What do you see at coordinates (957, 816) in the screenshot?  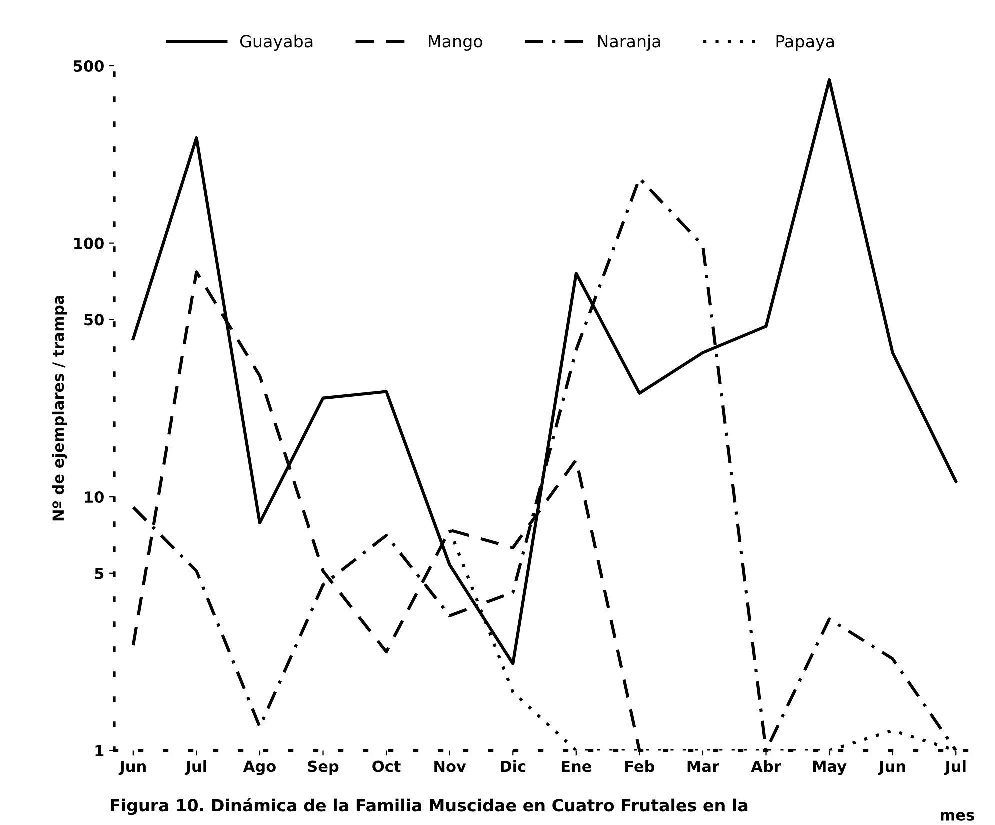 I see `x-axis-title: mes` at bounding box center [957, 816].